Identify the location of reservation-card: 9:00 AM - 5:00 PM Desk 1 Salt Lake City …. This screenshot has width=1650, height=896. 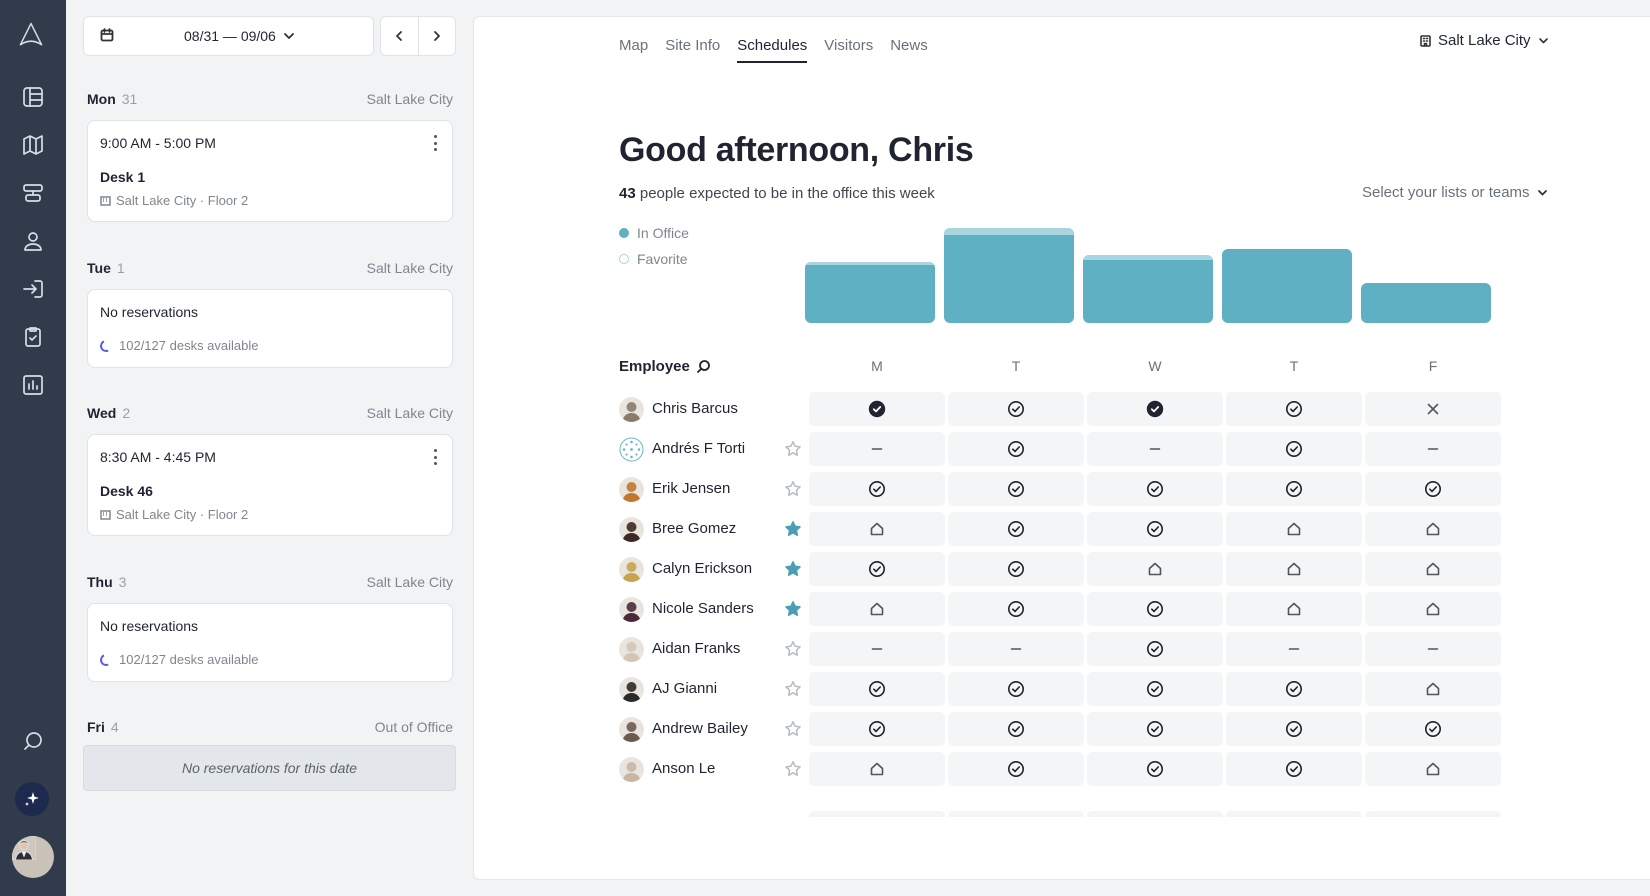
(270, 171).